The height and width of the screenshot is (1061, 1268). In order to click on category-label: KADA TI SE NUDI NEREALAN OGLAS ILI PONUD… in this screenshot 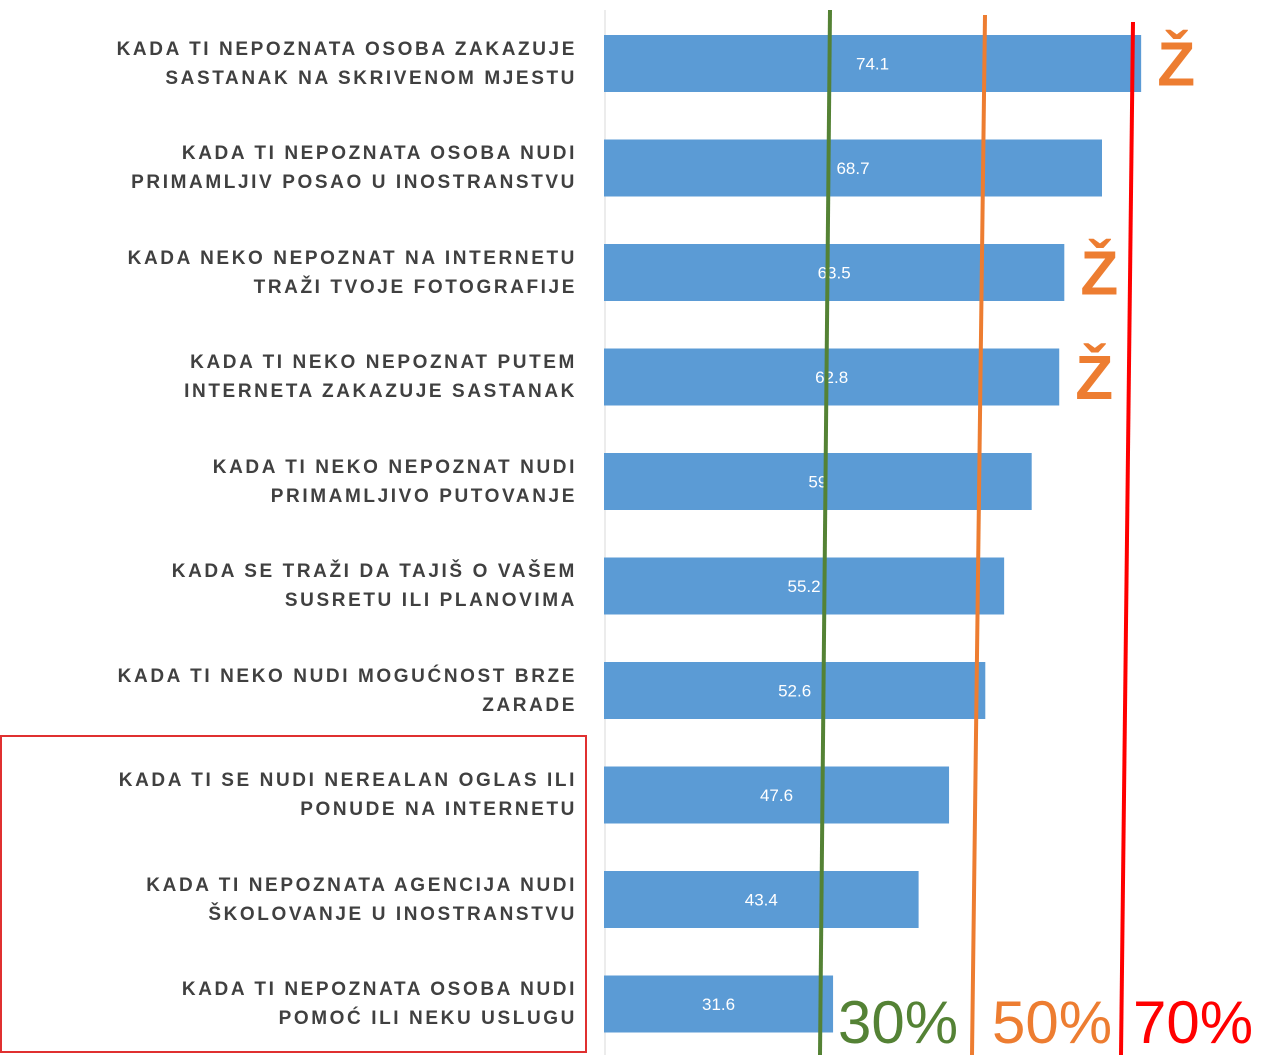, I will do `click(347, 795)`.